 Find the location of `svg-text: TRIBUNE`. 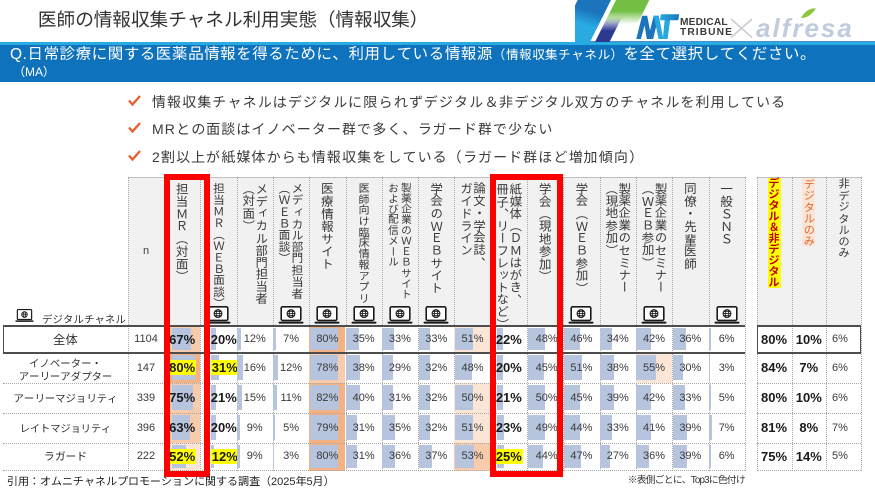

svg-text: TRIBUNE is located at coordinates (706, 32).